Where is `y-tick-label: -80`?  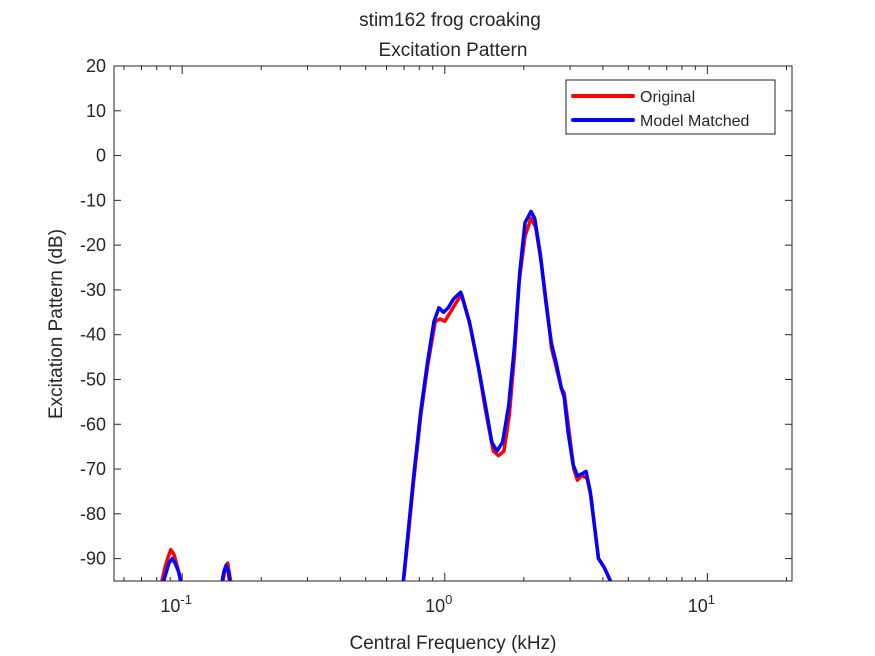 y-tick-label: -80 is located at coordinates (93, 514).